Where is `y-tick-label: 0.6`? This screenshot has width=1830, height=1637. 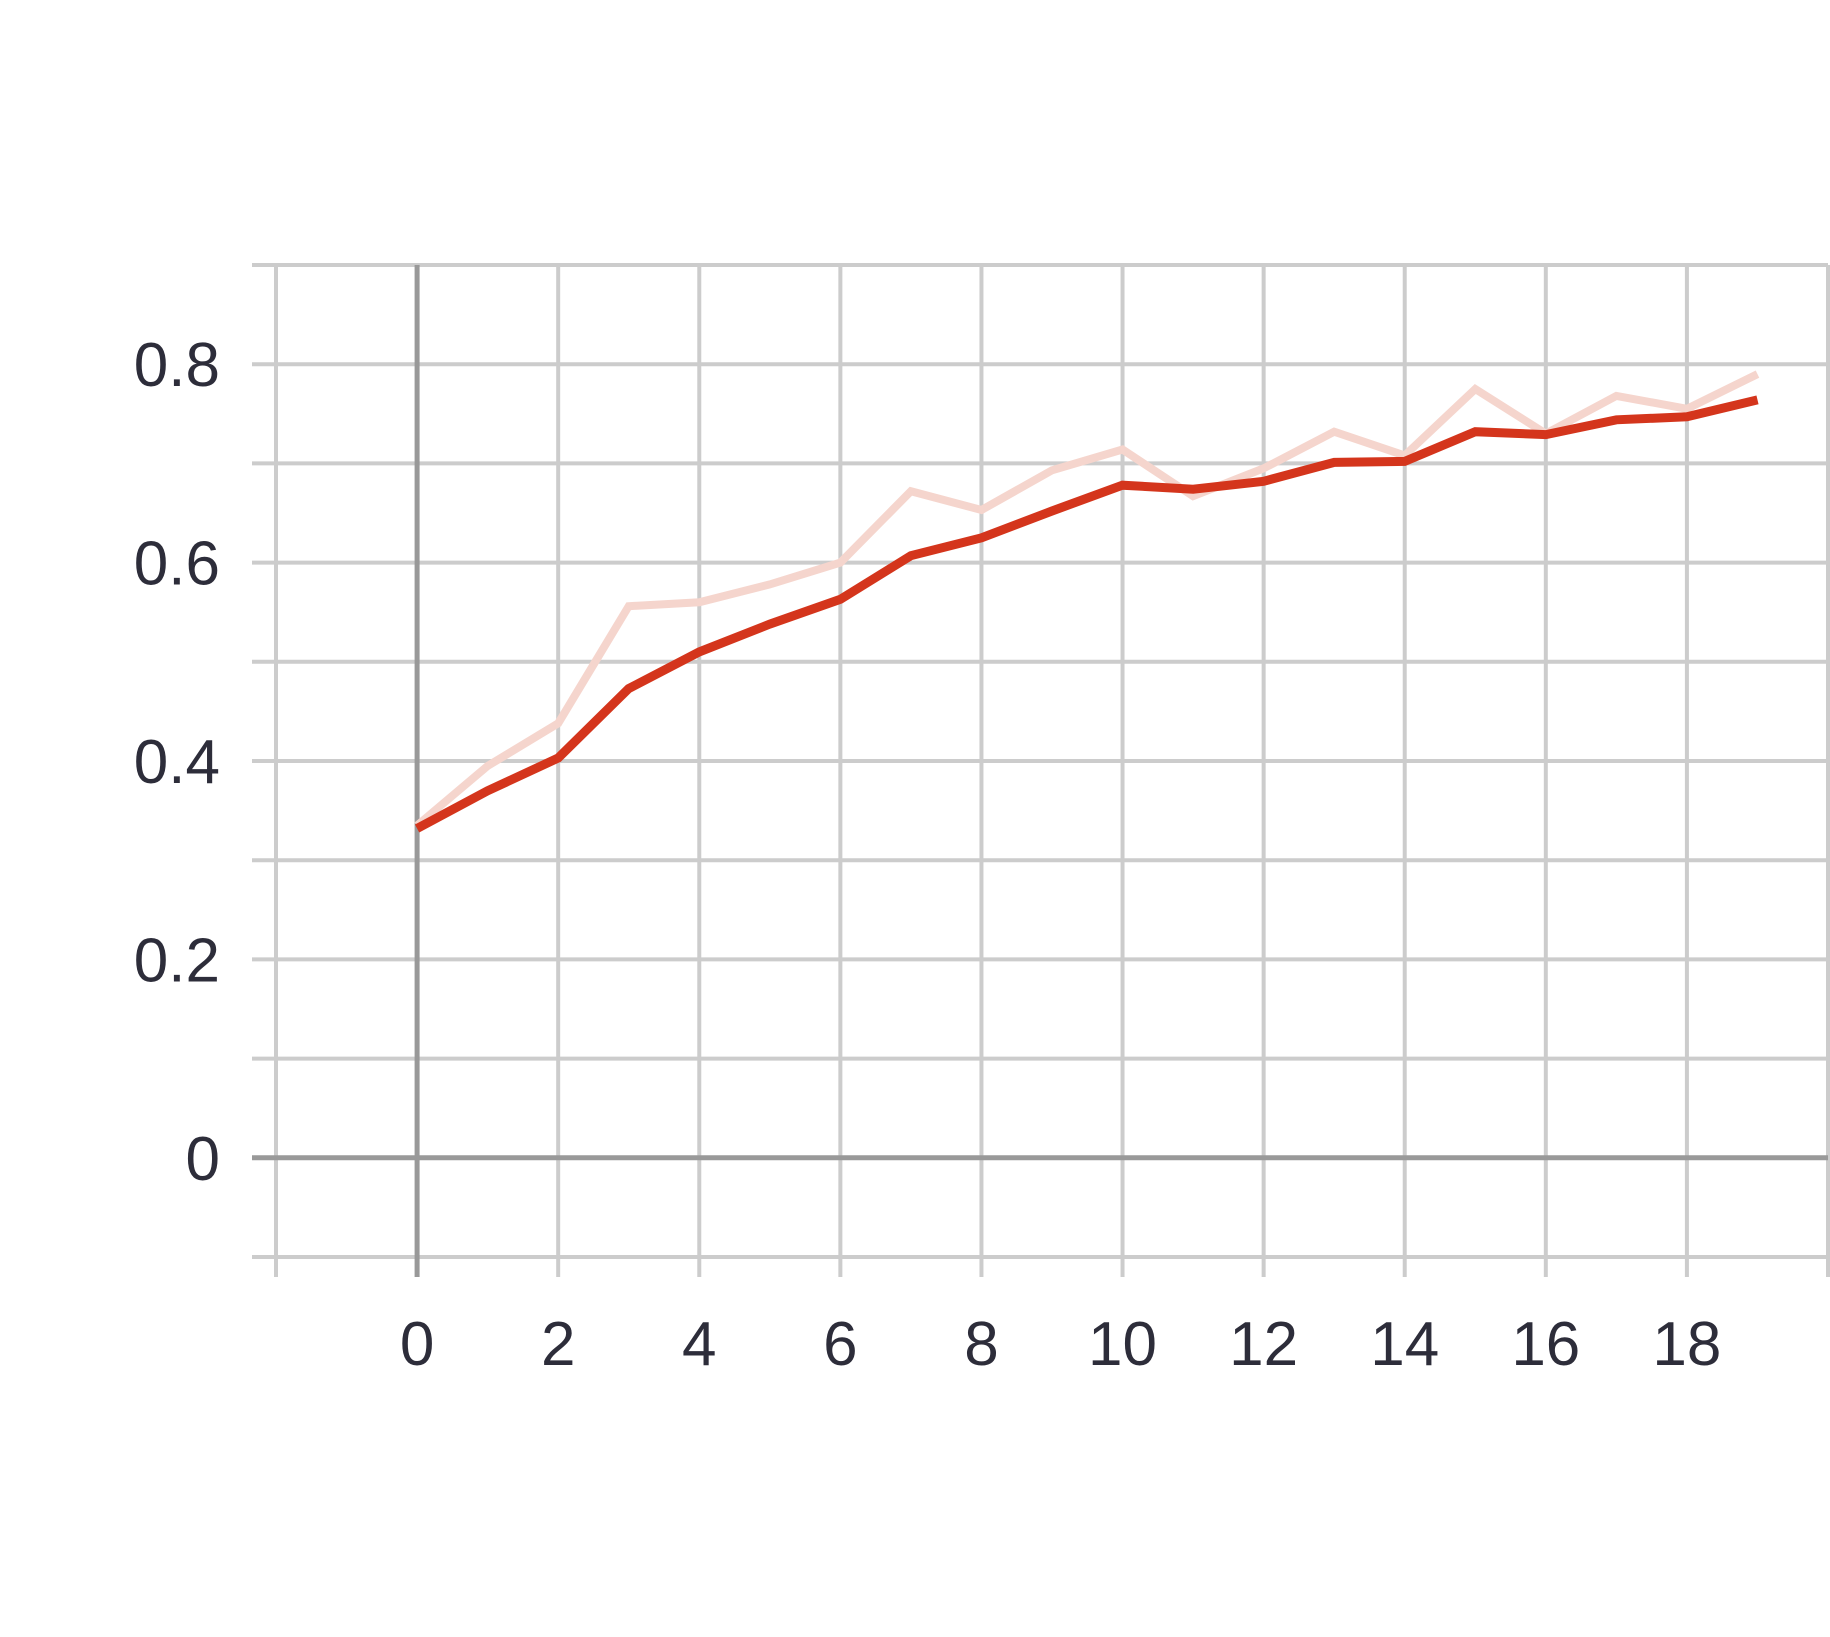
y-tick-label: 0.6 is located at coordinates (177, 564).